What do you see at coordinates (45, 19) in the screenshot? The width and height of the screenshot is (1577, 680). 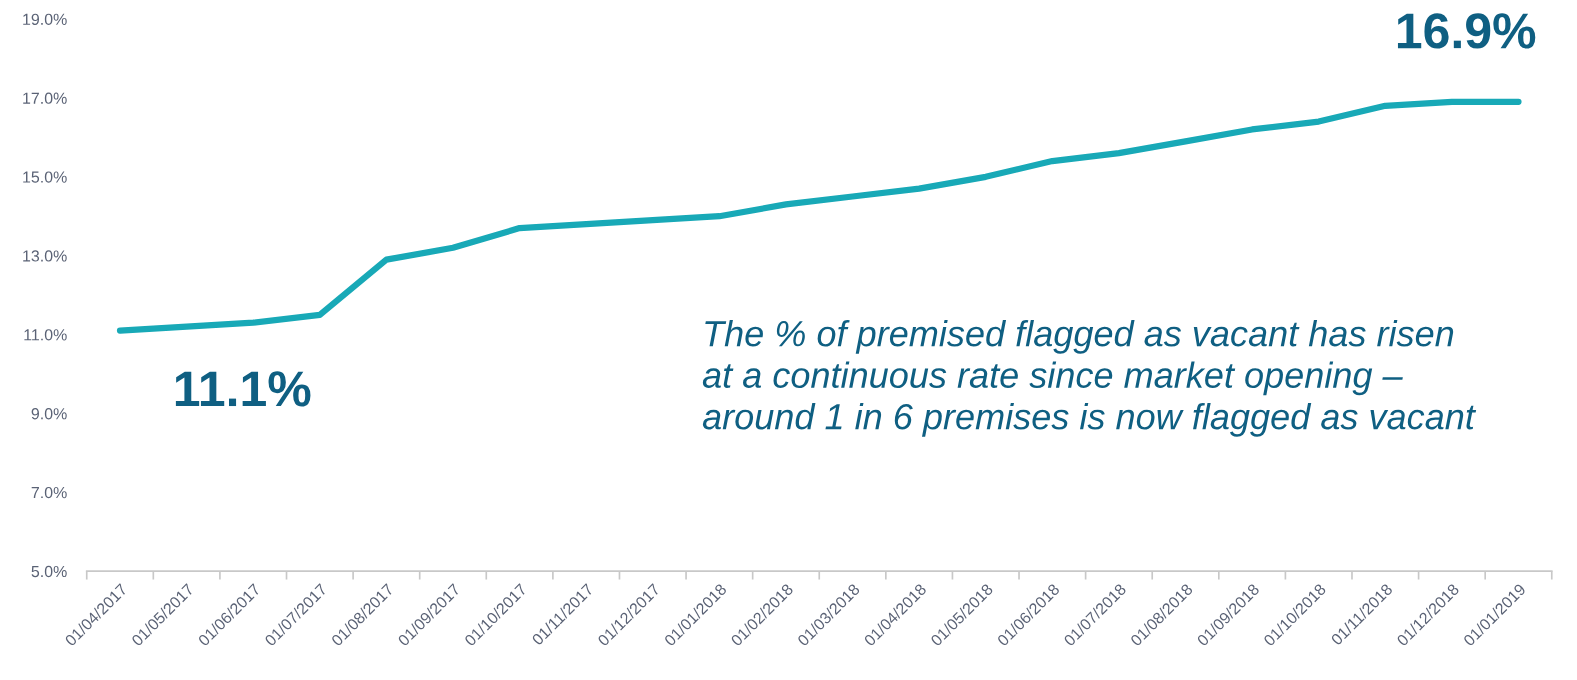 I see `y-tick-label: 19.0%` at bounding box center [45, 19].